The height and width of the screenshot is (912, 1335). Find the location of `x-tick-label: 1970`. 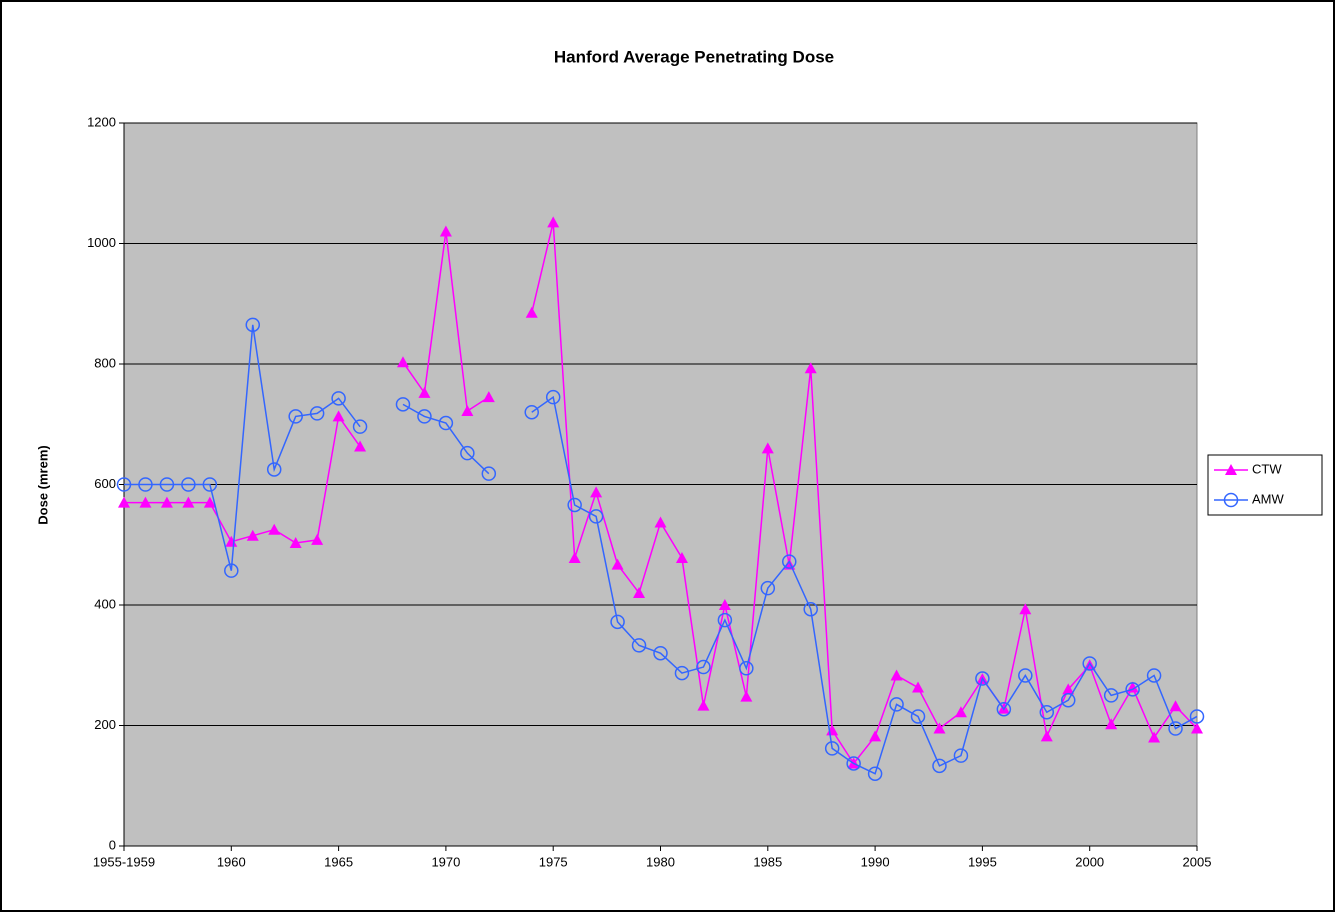

x-tick-label: 1970 is located at coordinates (445, 861).